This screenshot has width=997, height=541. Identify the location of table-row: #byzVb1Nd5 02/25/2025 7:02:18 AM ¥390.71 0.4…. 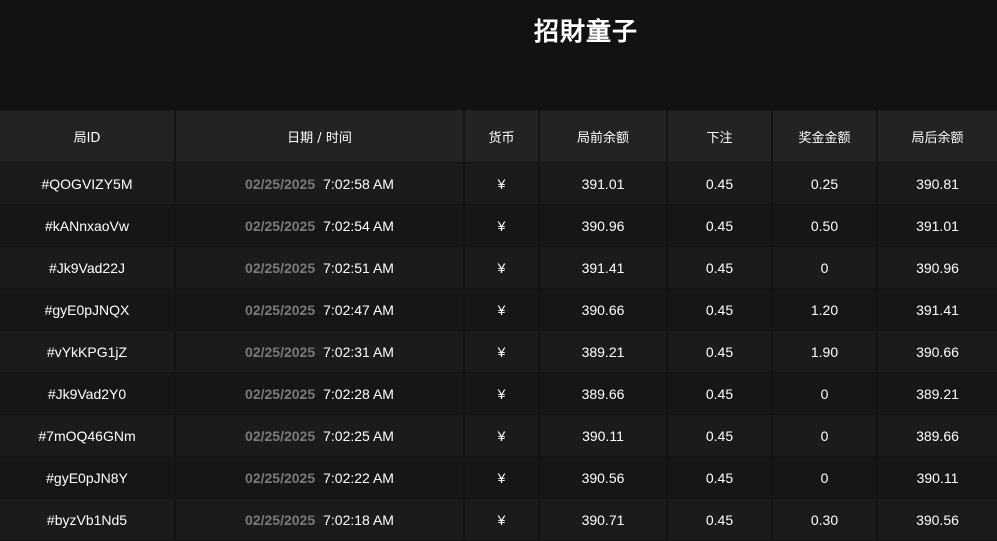
(498, 519).